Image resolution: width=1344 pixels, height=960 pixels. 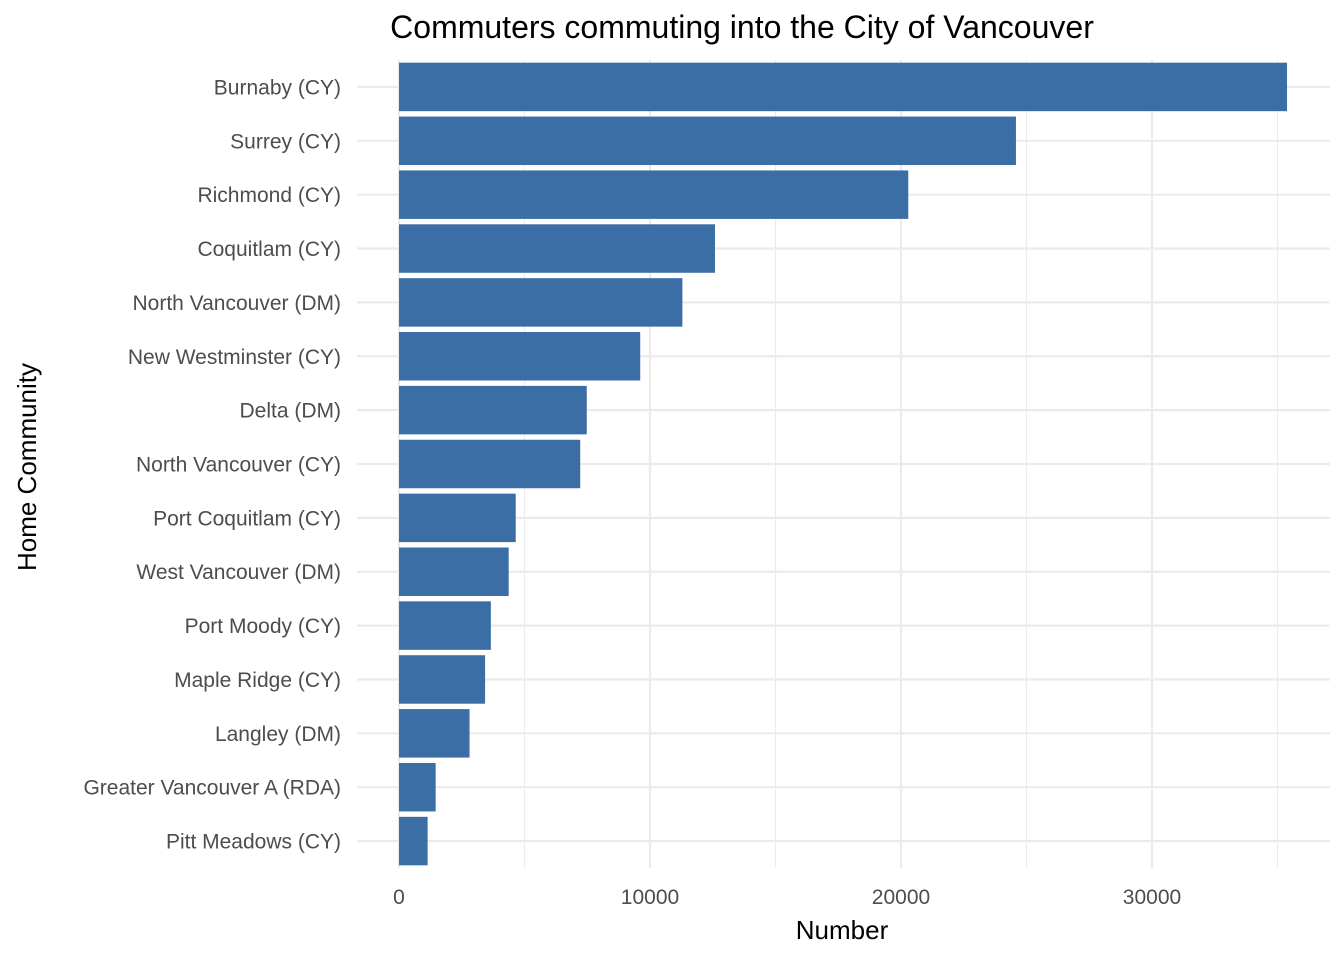 What do you see at coordinates (238, 465) in the screenshot?
I see `y-tick-label: North Vancouver (CY)` at bounding box center [238, 465].